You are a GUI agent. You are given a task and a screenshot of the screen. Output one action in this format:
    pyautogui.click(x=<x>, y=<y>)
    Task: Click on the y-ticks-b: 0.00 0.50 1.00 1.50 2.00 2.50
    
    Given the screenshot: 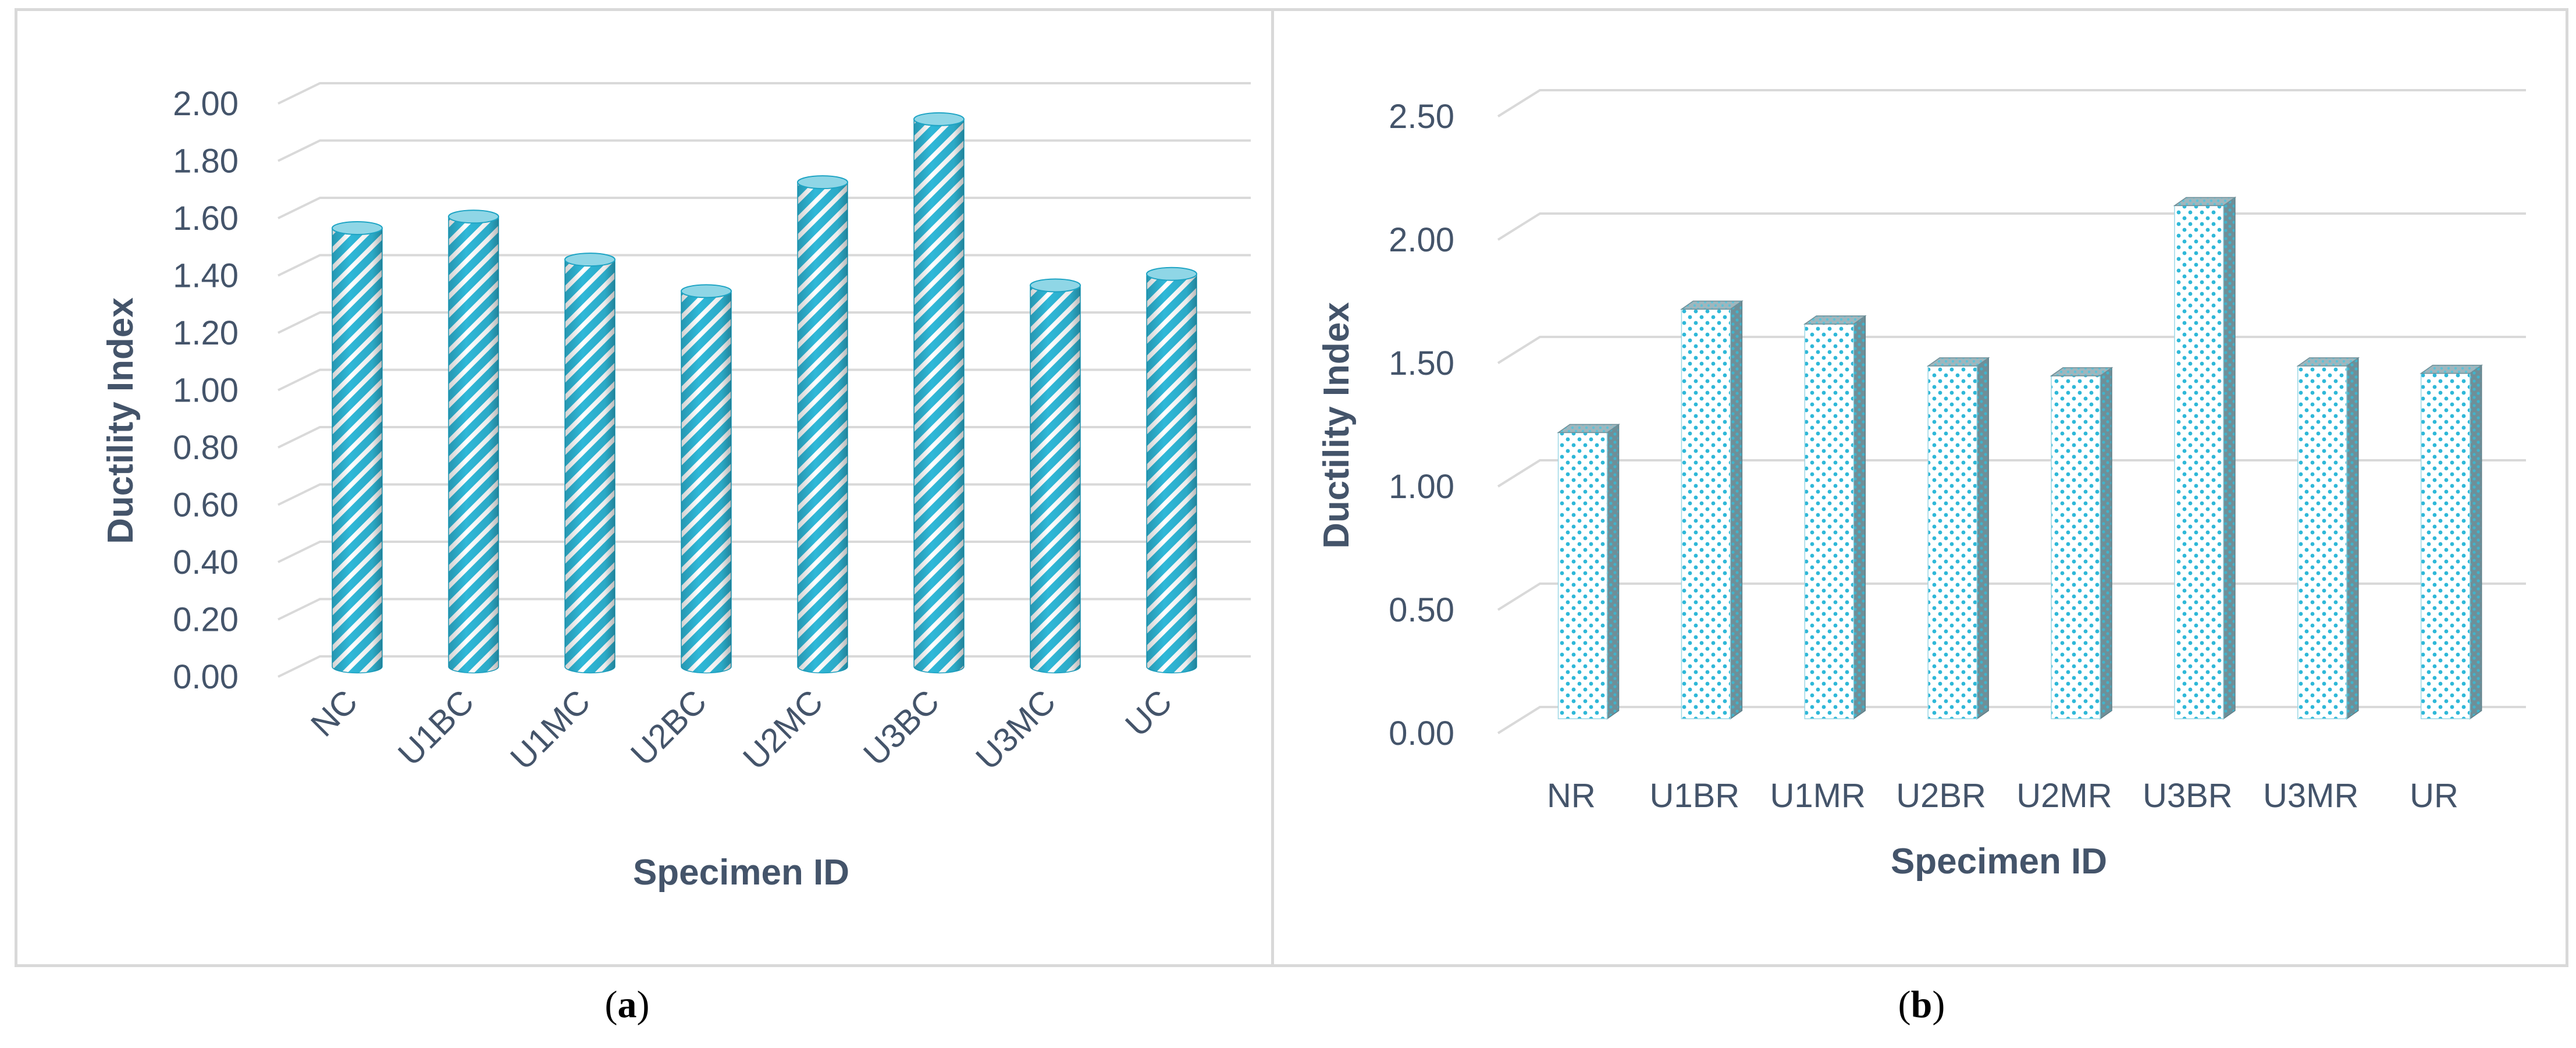 What is the action you would take?
    pyautogui.click(x=1422, y=425)
    